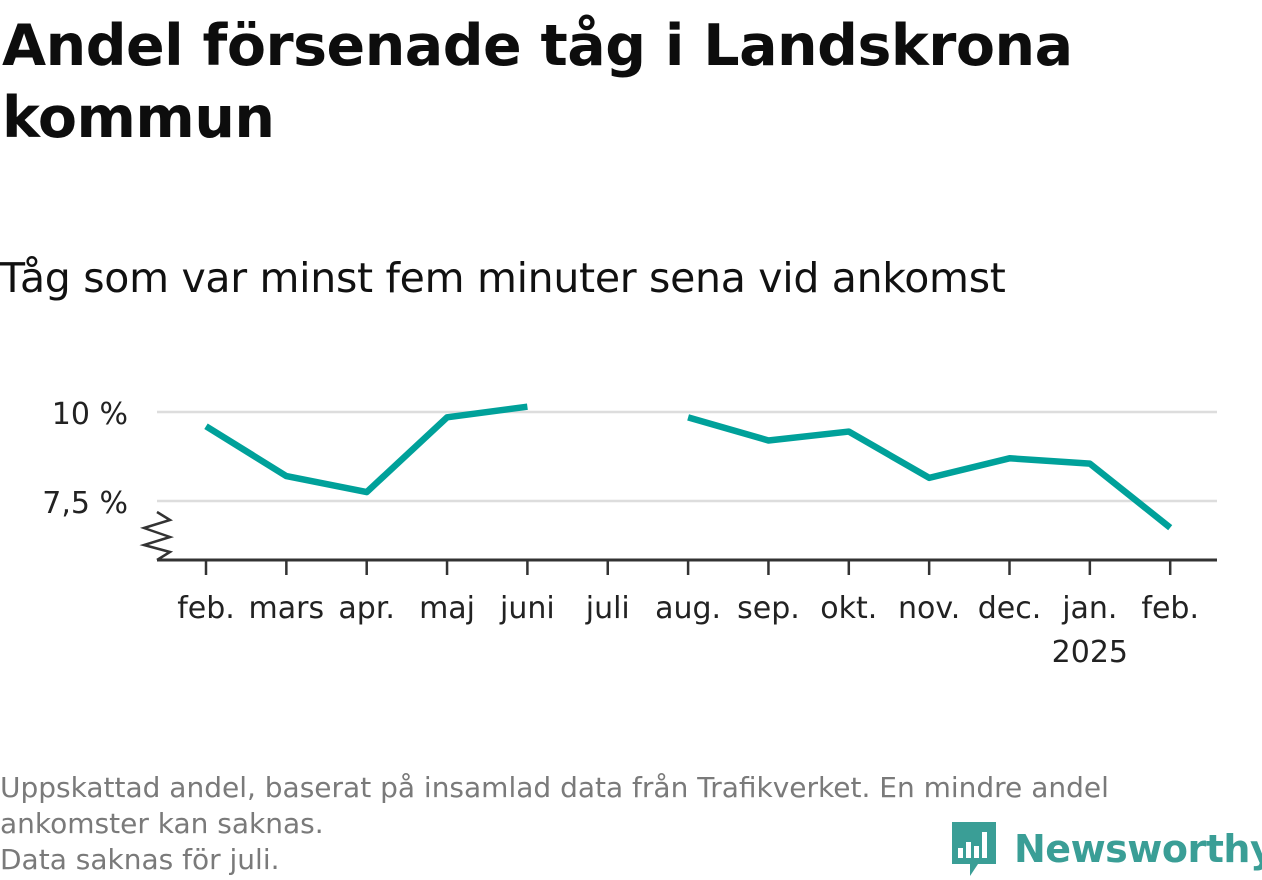  What do you see at coordinates (527, 608) in the screenshot?
I see `x-tick-label: juni` at bounding box center [527, 608].